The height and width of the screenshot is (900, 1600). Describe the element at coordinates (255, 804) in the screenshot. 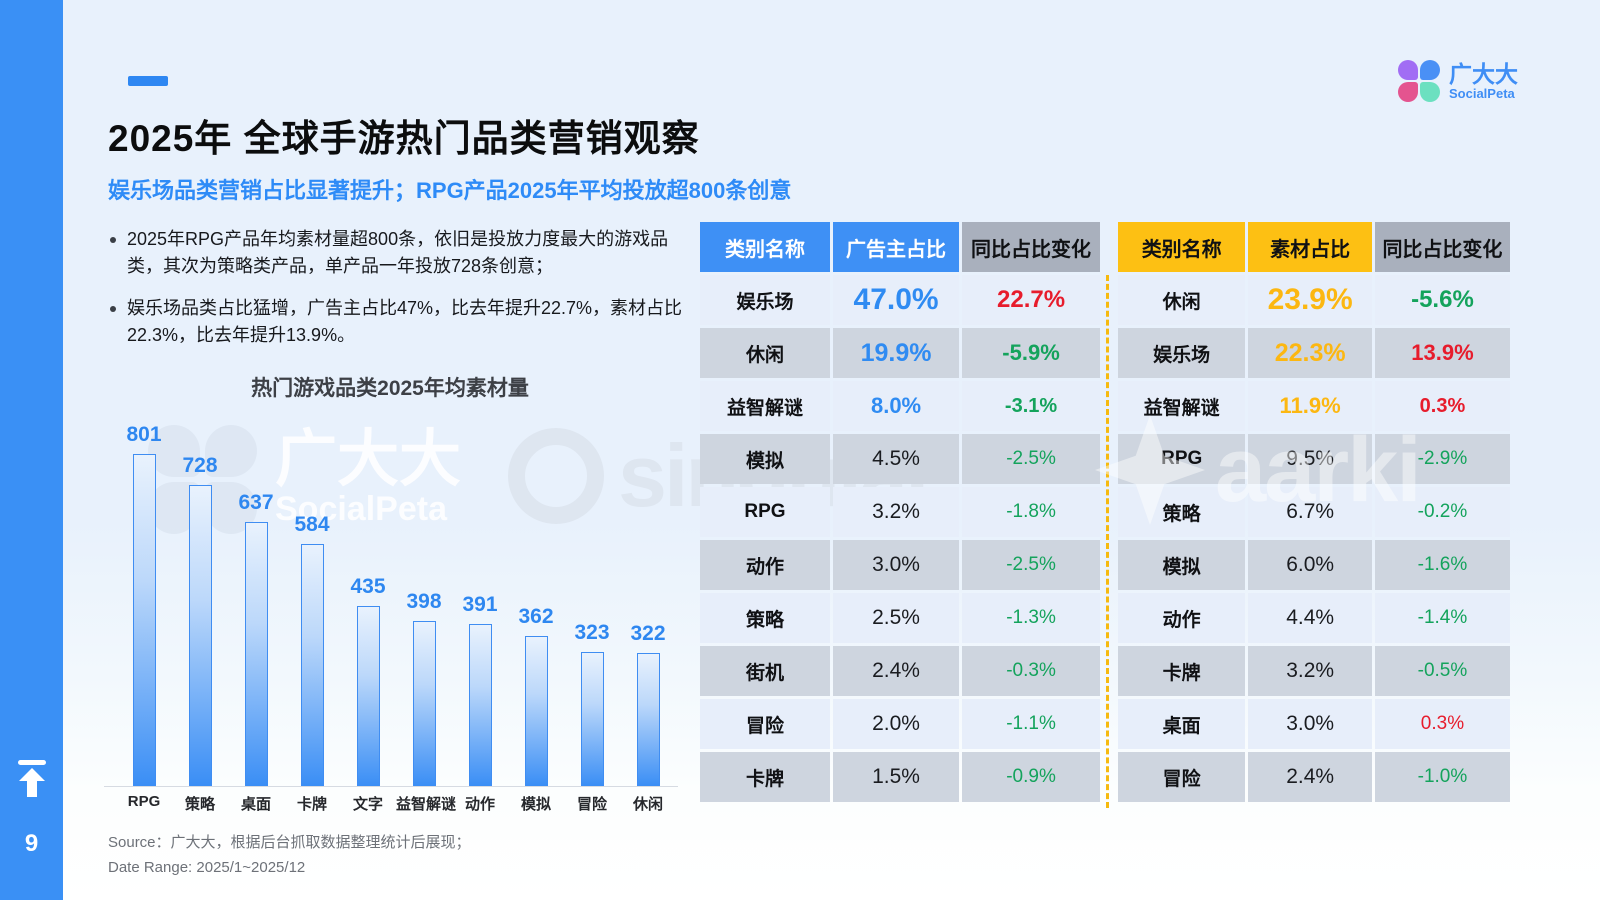

I see `category-label: 桌面` at that location.